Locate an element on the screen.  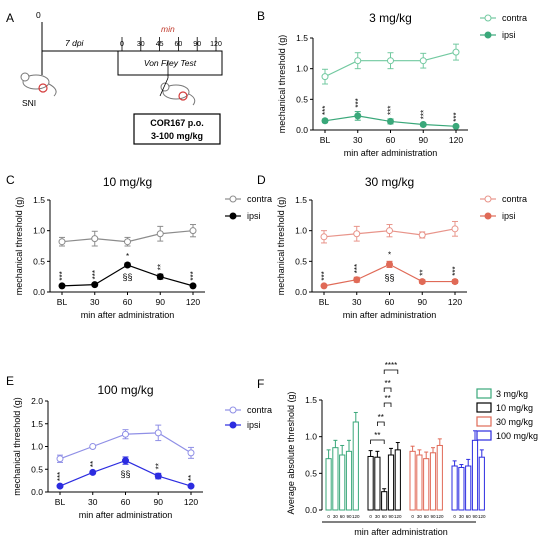
sni-label: SNI is located at coordinates (29, 103).